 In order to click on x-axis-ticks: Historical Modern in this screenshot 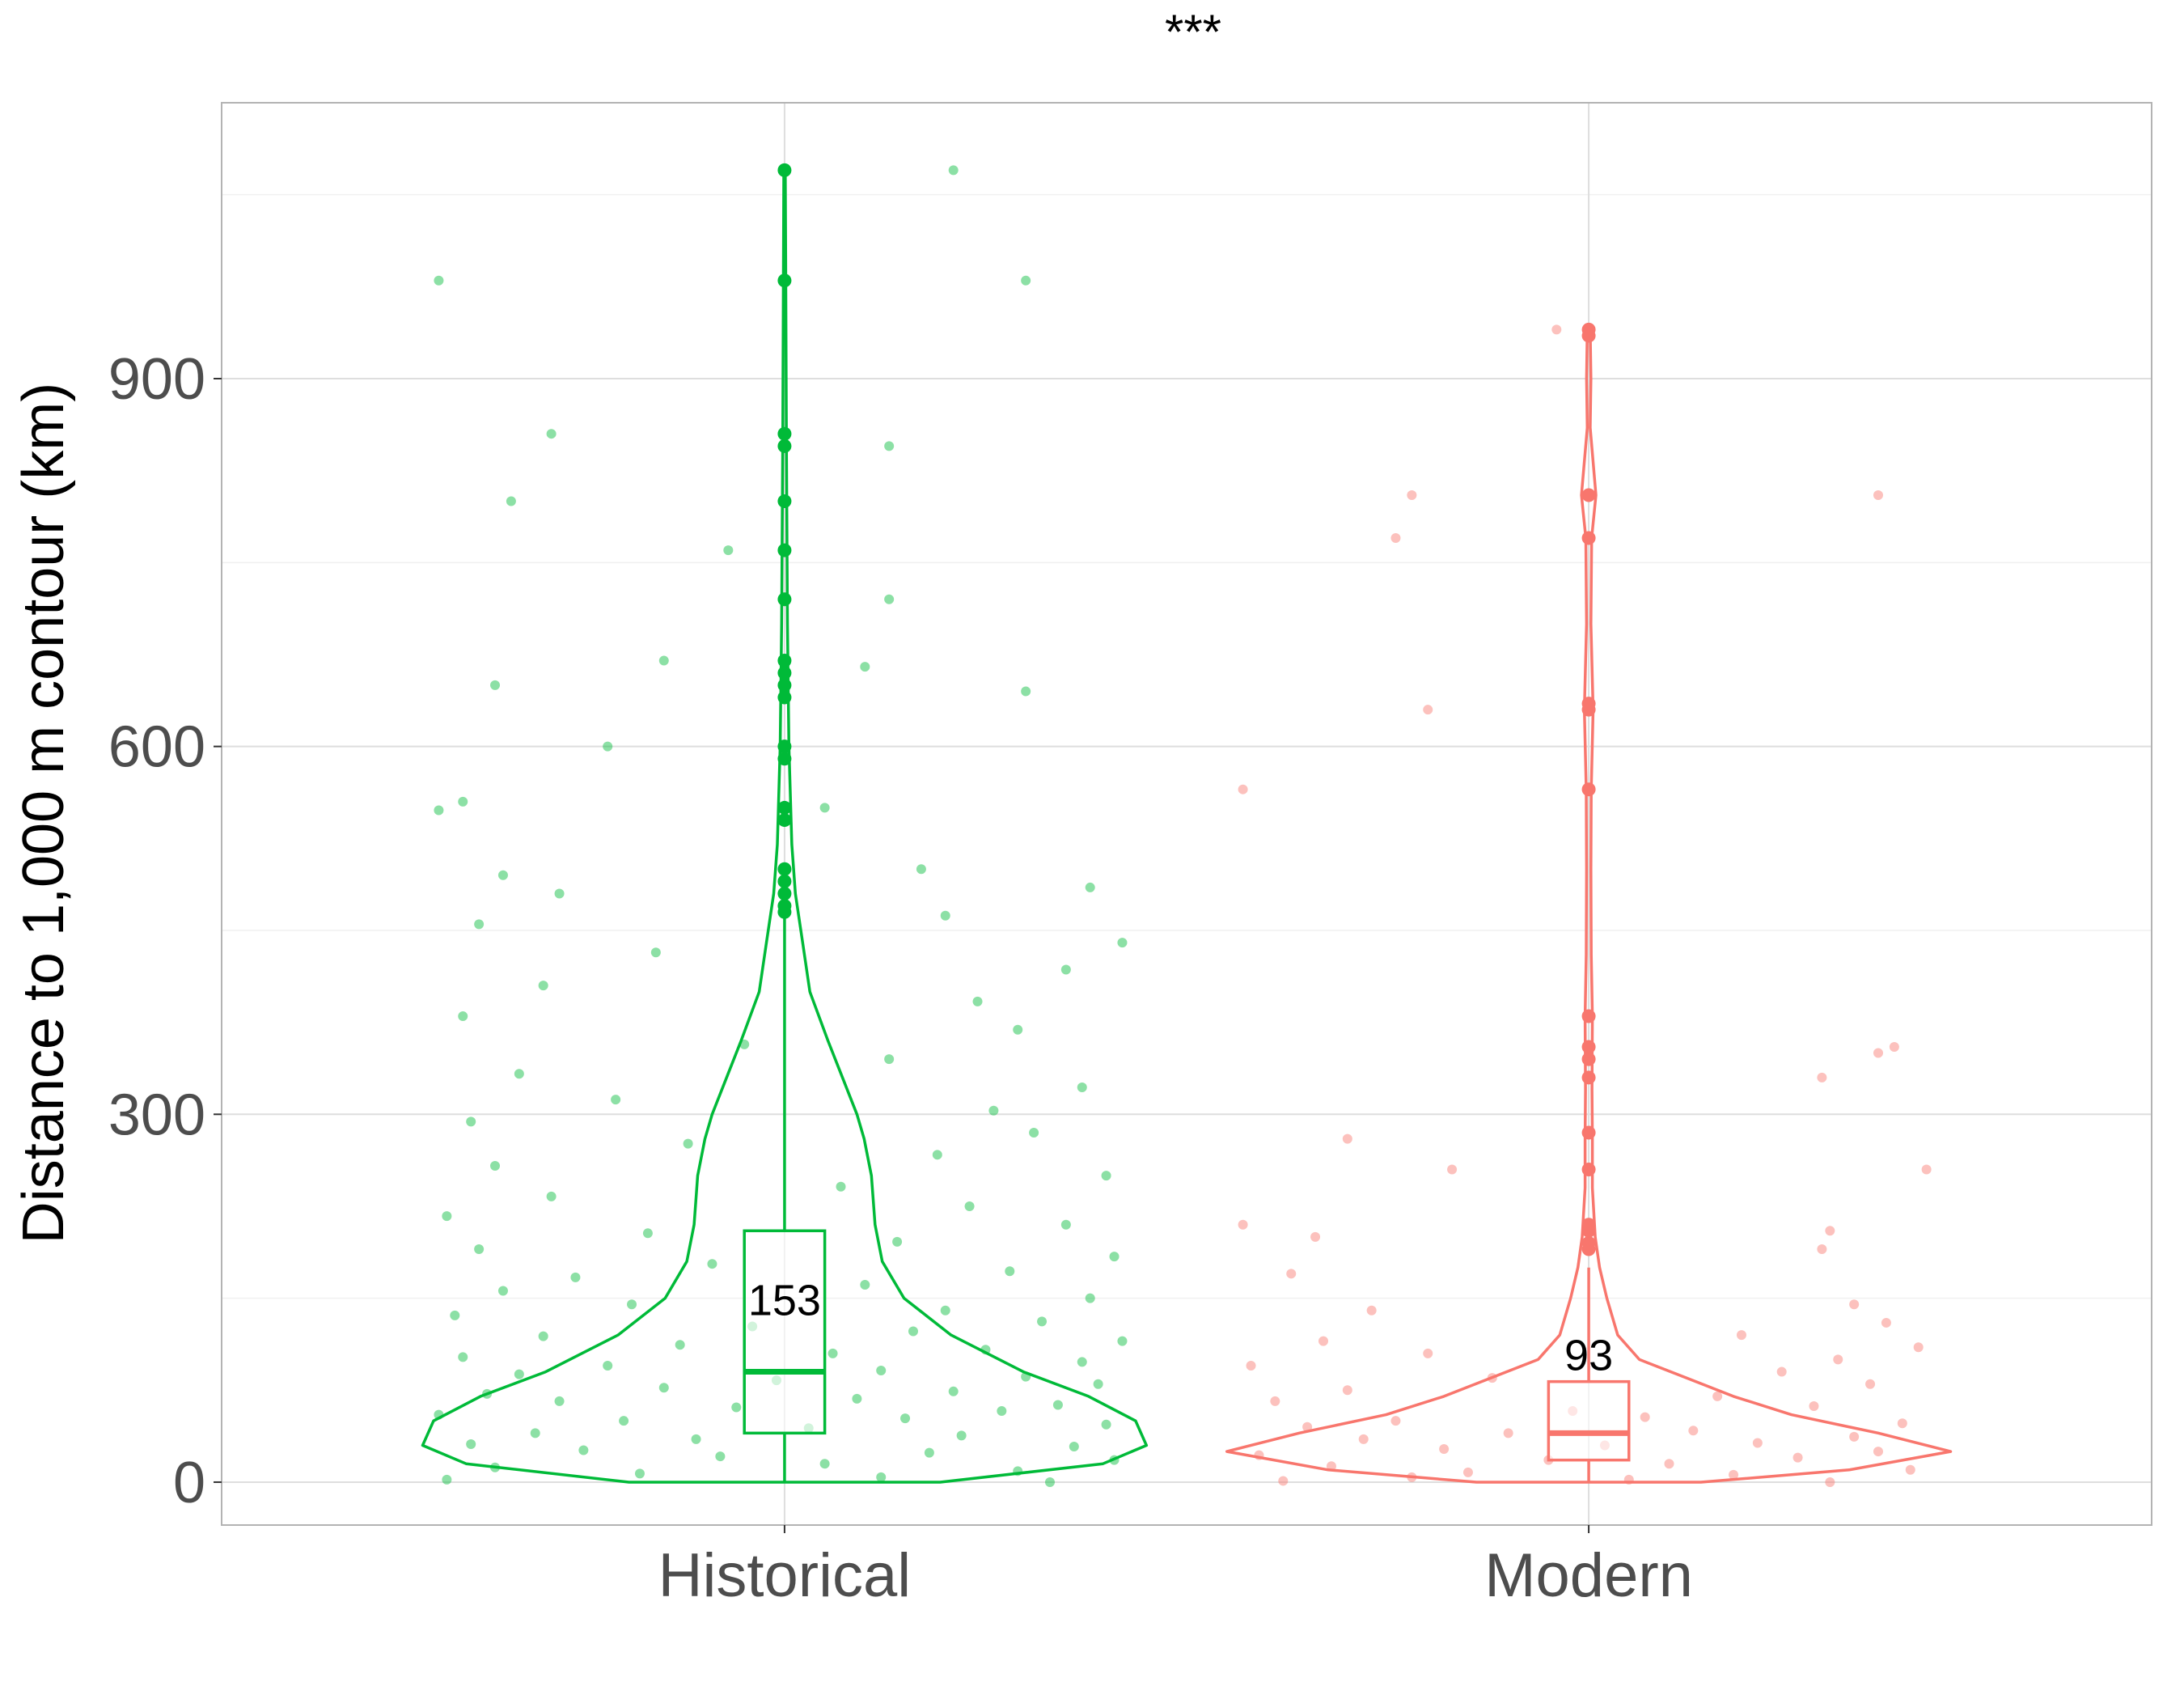, I will do `click(1175, 1567)`.